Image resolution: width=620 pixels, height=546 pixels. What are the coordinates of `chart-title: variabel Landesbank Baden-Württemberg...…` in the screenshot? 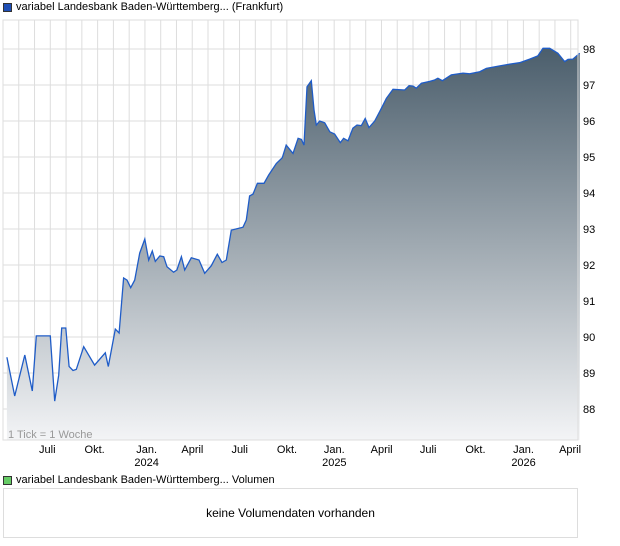 It's located at (150, 7).